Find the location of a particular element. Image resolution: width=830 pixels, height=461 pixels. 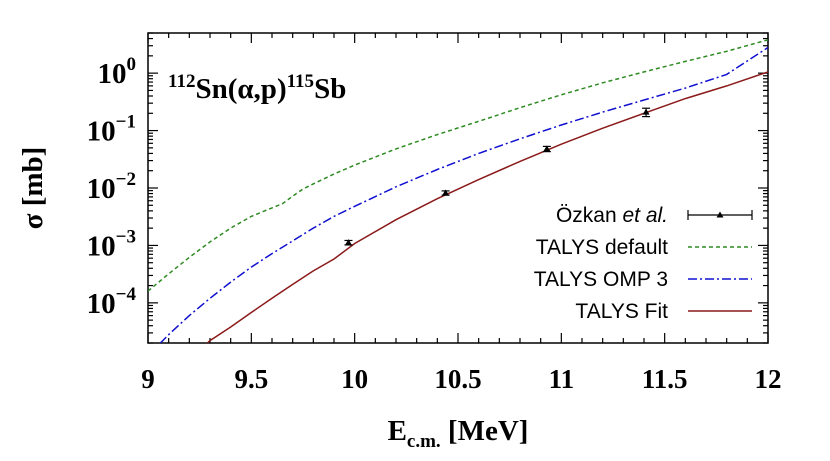

title-product-mass: 115 is located at coordinates (300, 81).